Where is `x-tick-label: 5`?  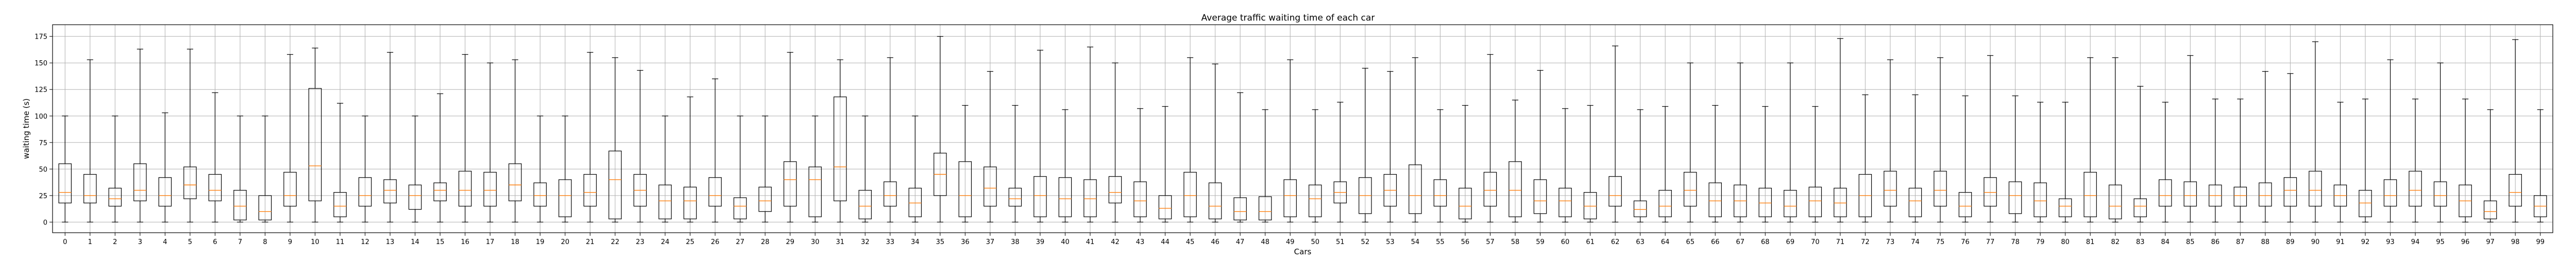 x-tick-label: 5 is located at coordinates (190, 242).